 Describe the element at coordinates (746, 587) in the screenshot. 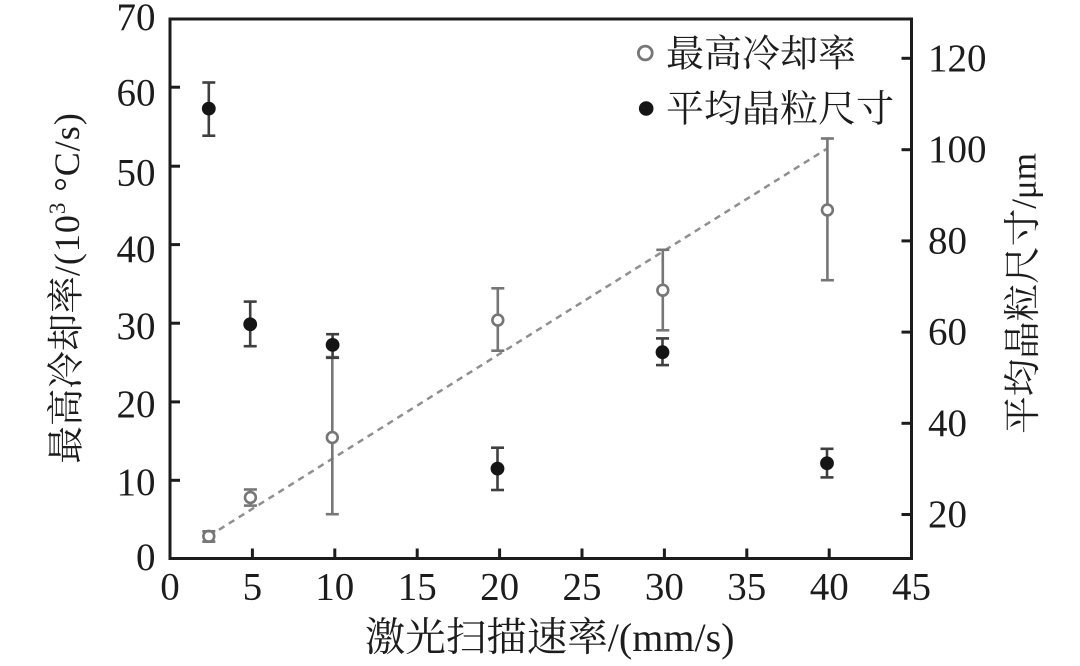

I see `svg-text: 35` at that location.